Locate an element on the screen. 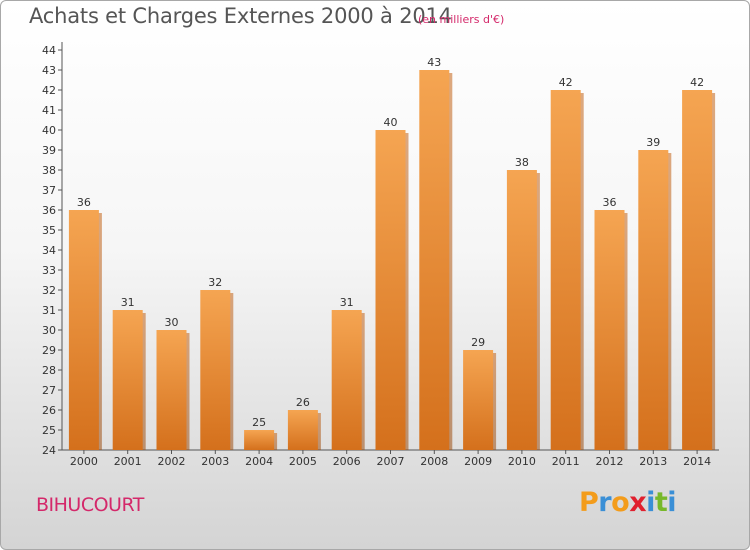  y-tick-label: 33 is located at coordinates (49, 270).